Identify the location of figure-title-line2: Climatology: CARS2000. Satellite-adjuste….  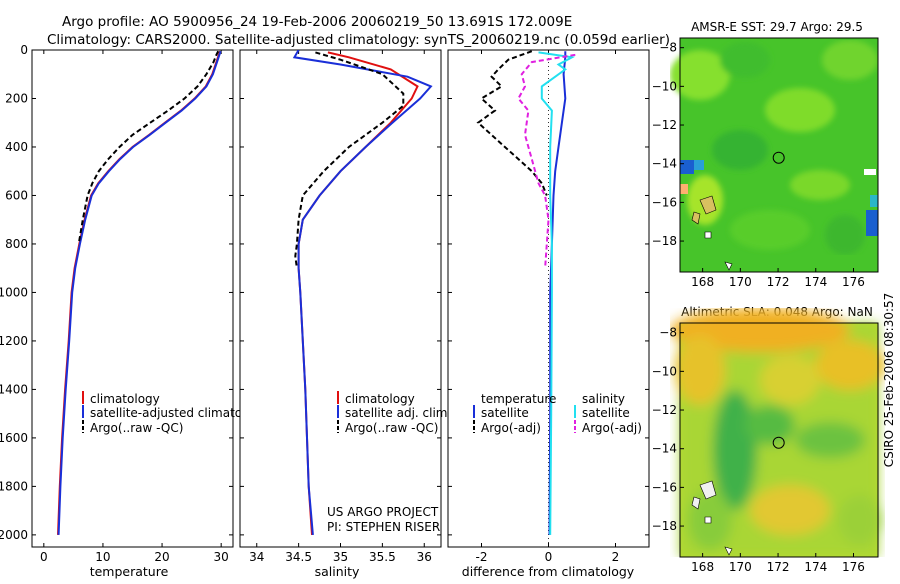
(358, 40).